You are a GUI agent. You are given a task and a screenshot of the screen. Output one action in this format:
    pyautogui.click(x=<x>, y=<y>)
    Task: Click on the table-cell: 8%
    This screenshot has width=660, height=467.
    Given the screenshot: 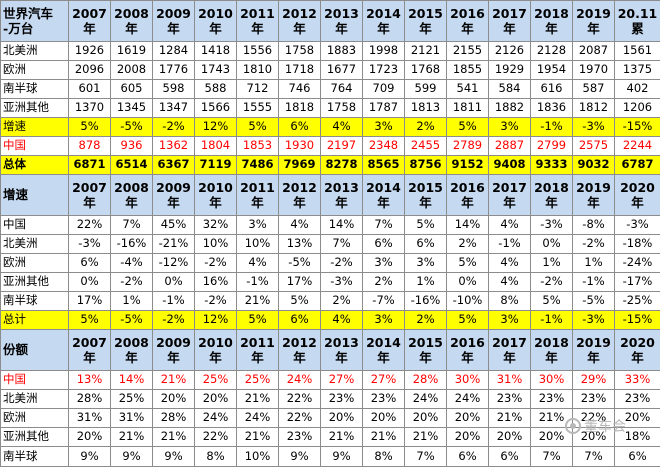 What is the action you would take?
    pyautogui.click(x=216, y=457)
    